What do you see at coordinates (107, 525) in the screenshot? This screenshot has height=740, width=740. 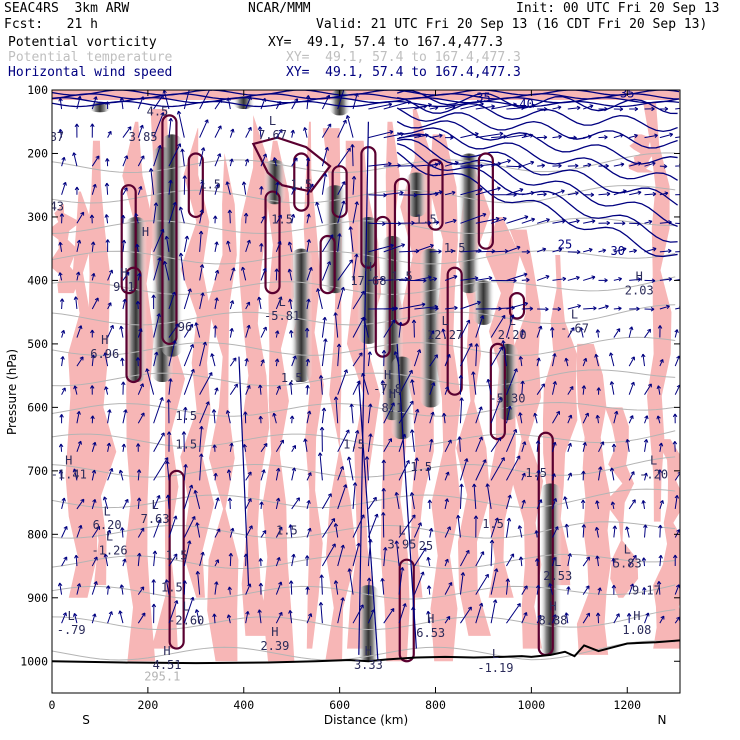 I see `extremum-value: 6.20` at bounding box center [107, 525].